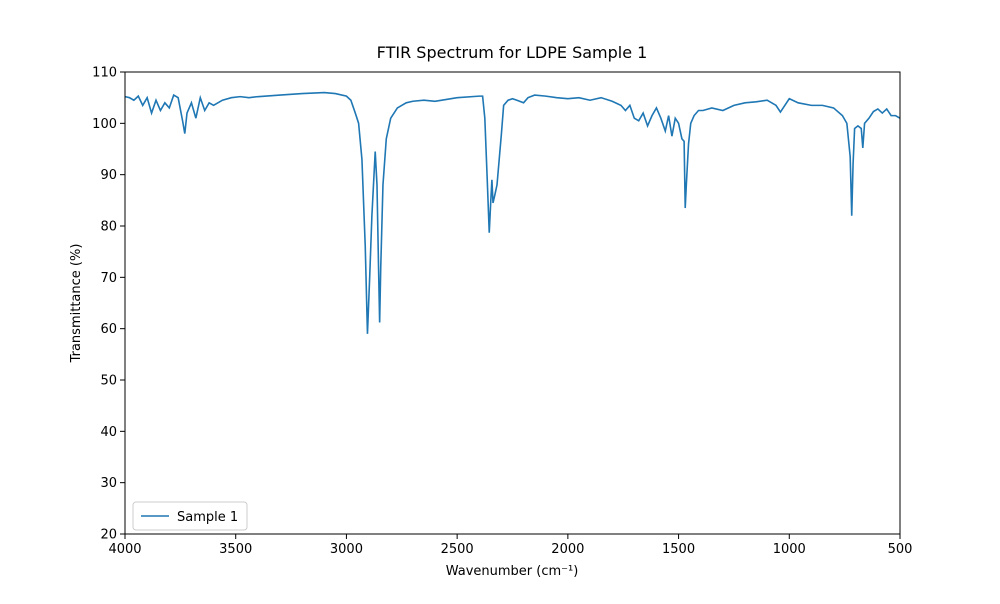 The height and width of the screenshot is (604, 1000). Describe the element at coordinates (104, 124) in the screenshot. I see `y-tick-label: 100` at that location.